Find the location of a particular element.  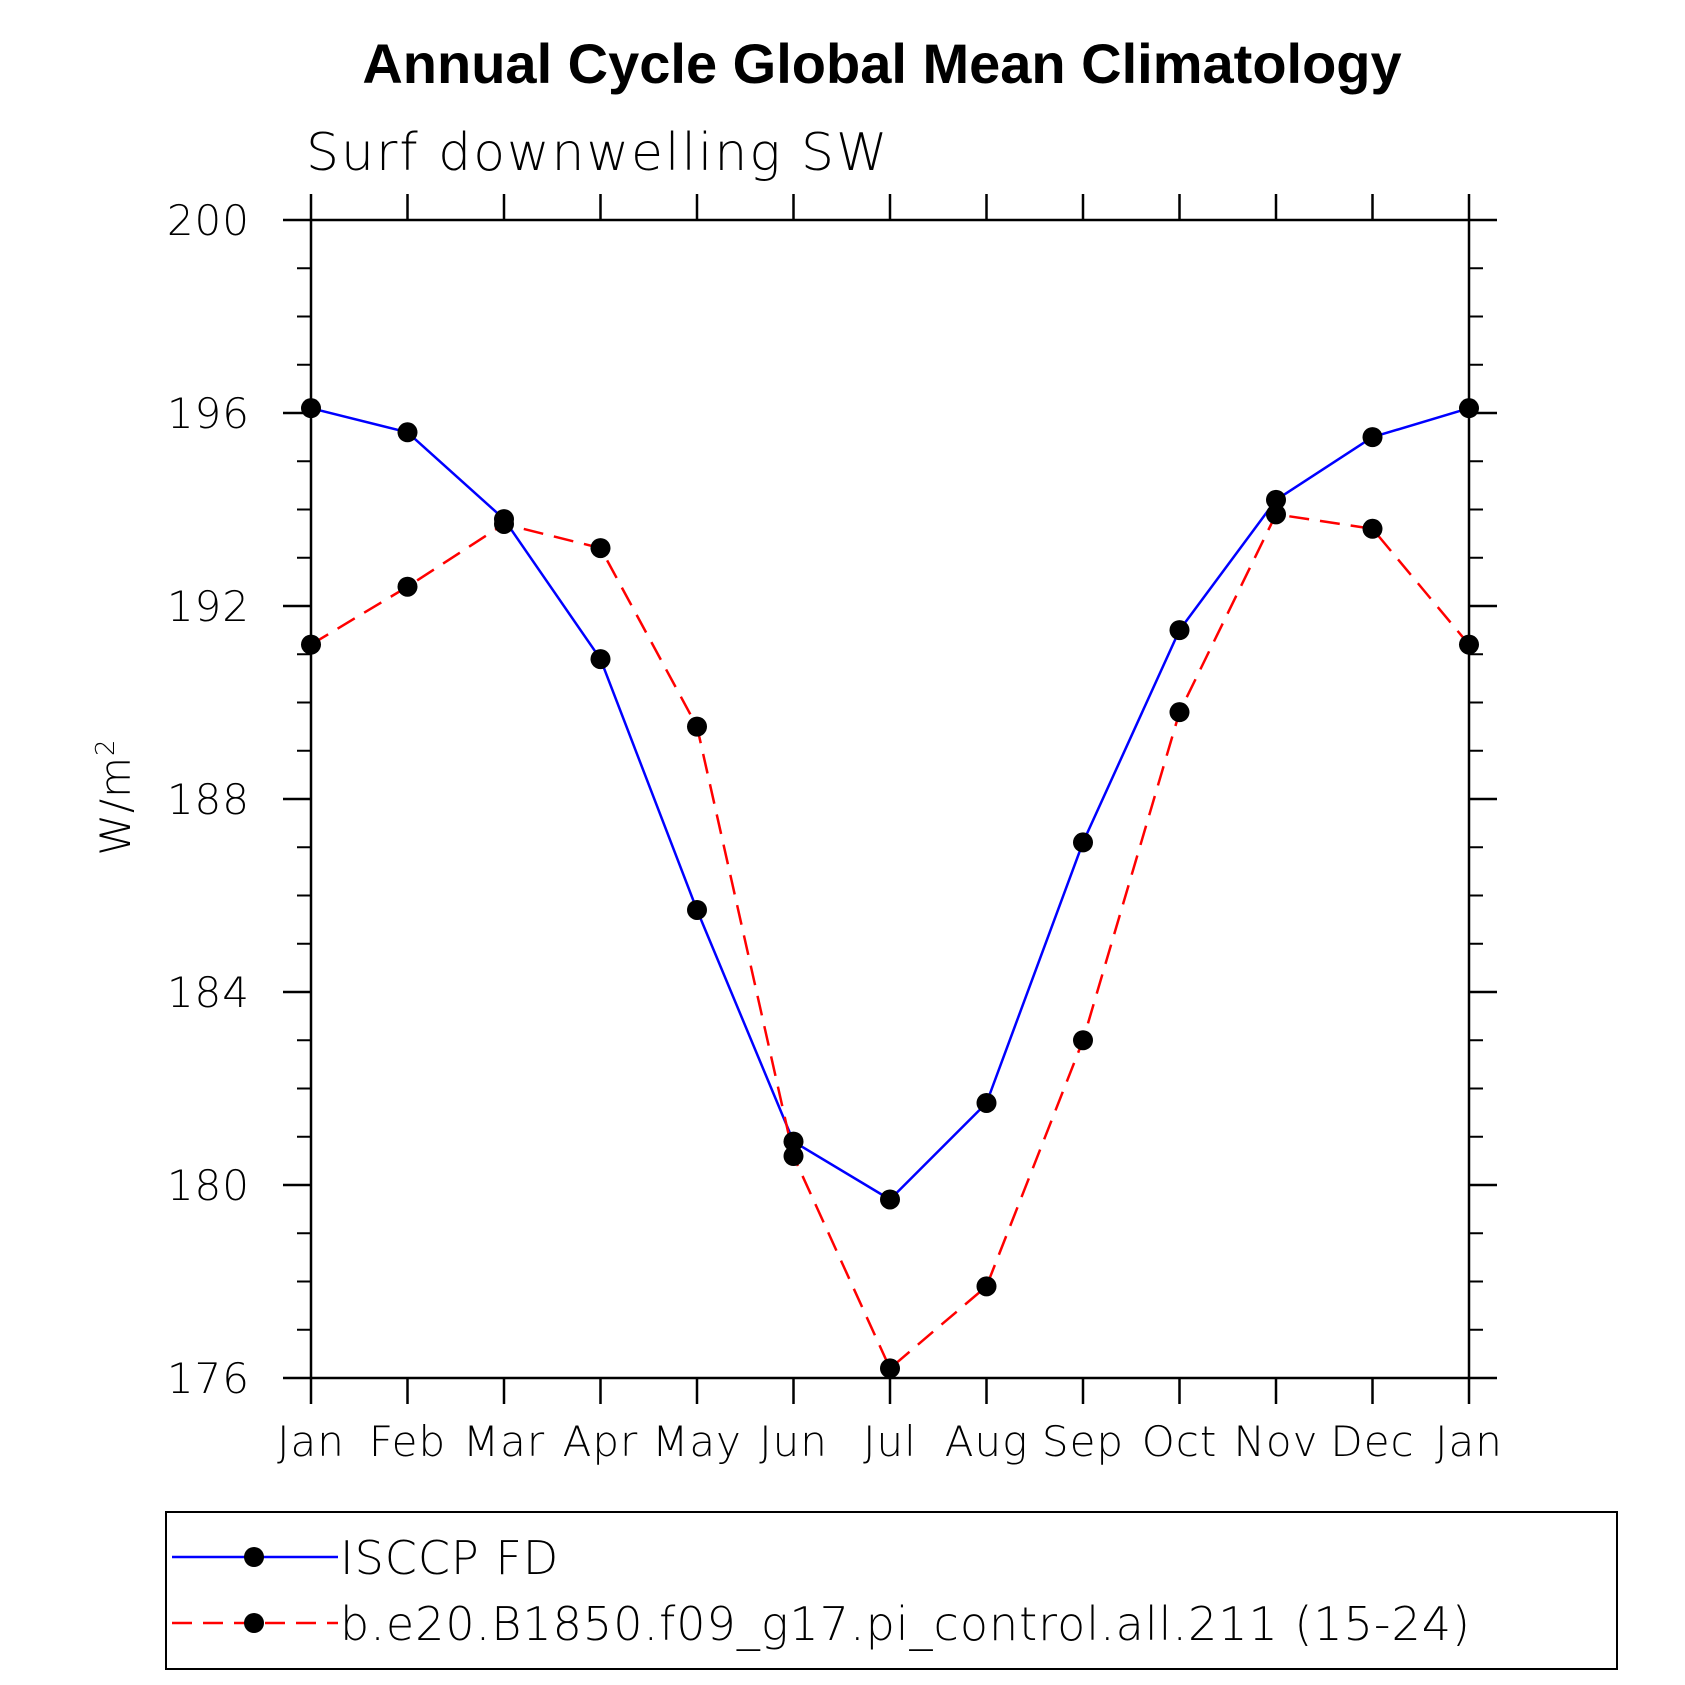

x-tick-label: Oct is located at coordinates (1180, 1441).